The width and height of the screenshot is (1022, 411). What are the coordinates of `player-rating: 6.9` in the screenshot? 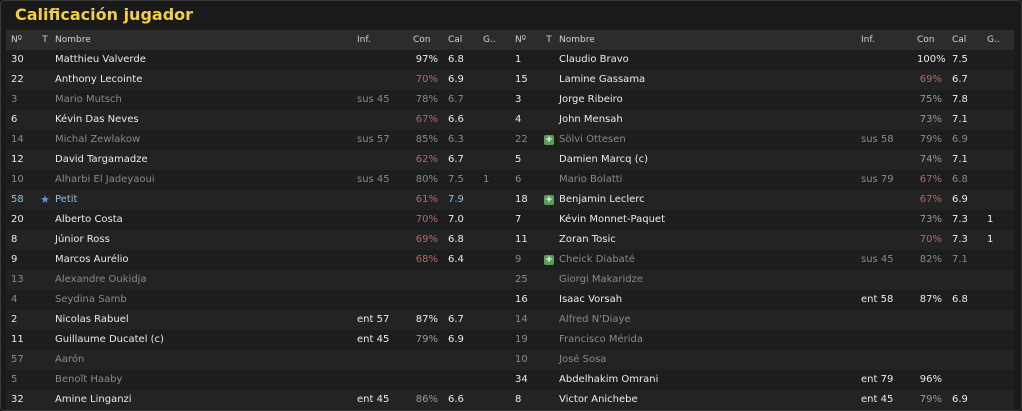 It's located at (456, 79).